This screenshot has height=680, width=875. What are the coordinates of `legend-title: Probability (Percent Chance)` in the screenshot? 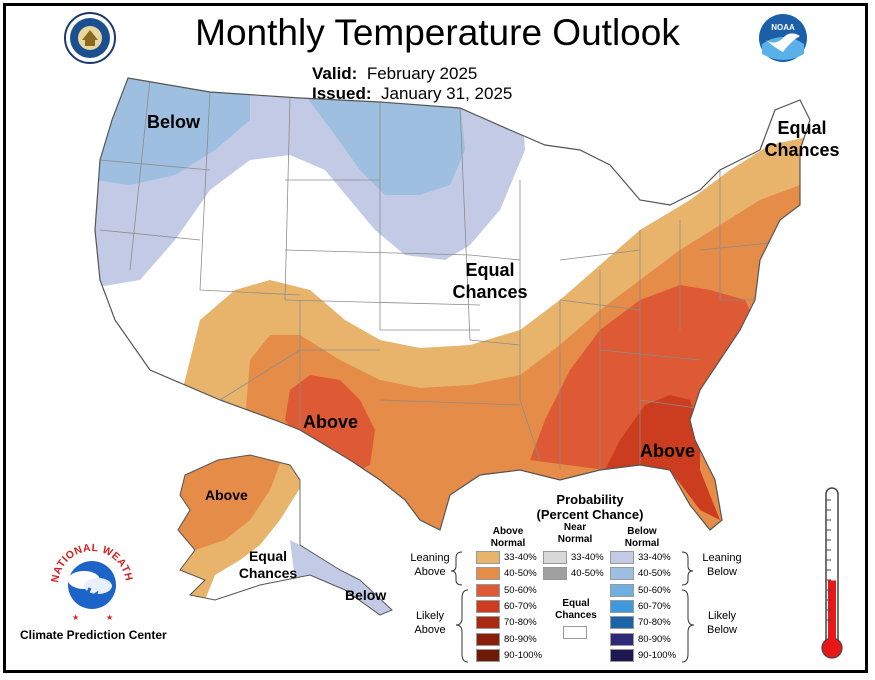 It's located at (590, 507).